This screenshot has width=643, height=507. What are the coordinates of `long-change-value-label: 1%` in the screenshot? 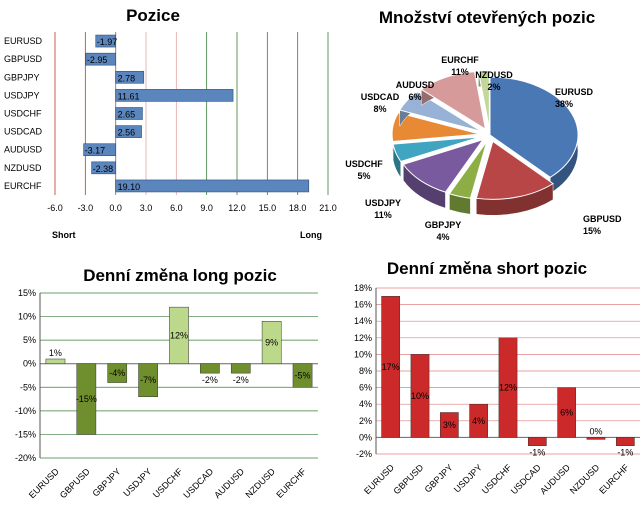 It's located at (55, 353).